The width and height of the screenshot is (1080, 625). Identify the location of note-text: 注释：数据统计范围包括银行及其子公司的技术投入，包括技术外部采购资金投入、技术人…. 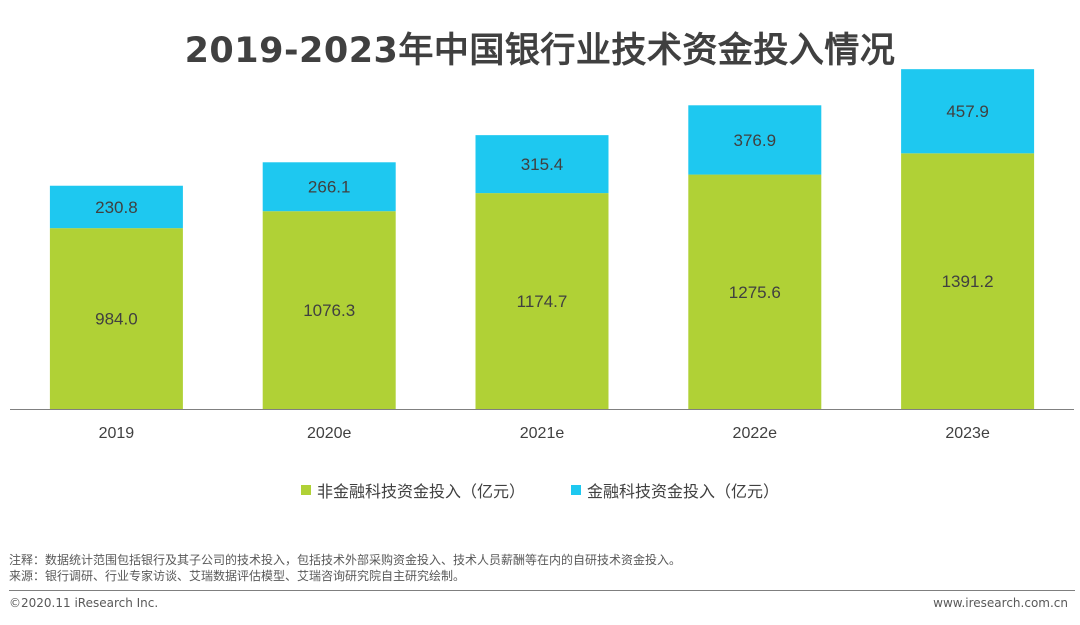
(345, 560).